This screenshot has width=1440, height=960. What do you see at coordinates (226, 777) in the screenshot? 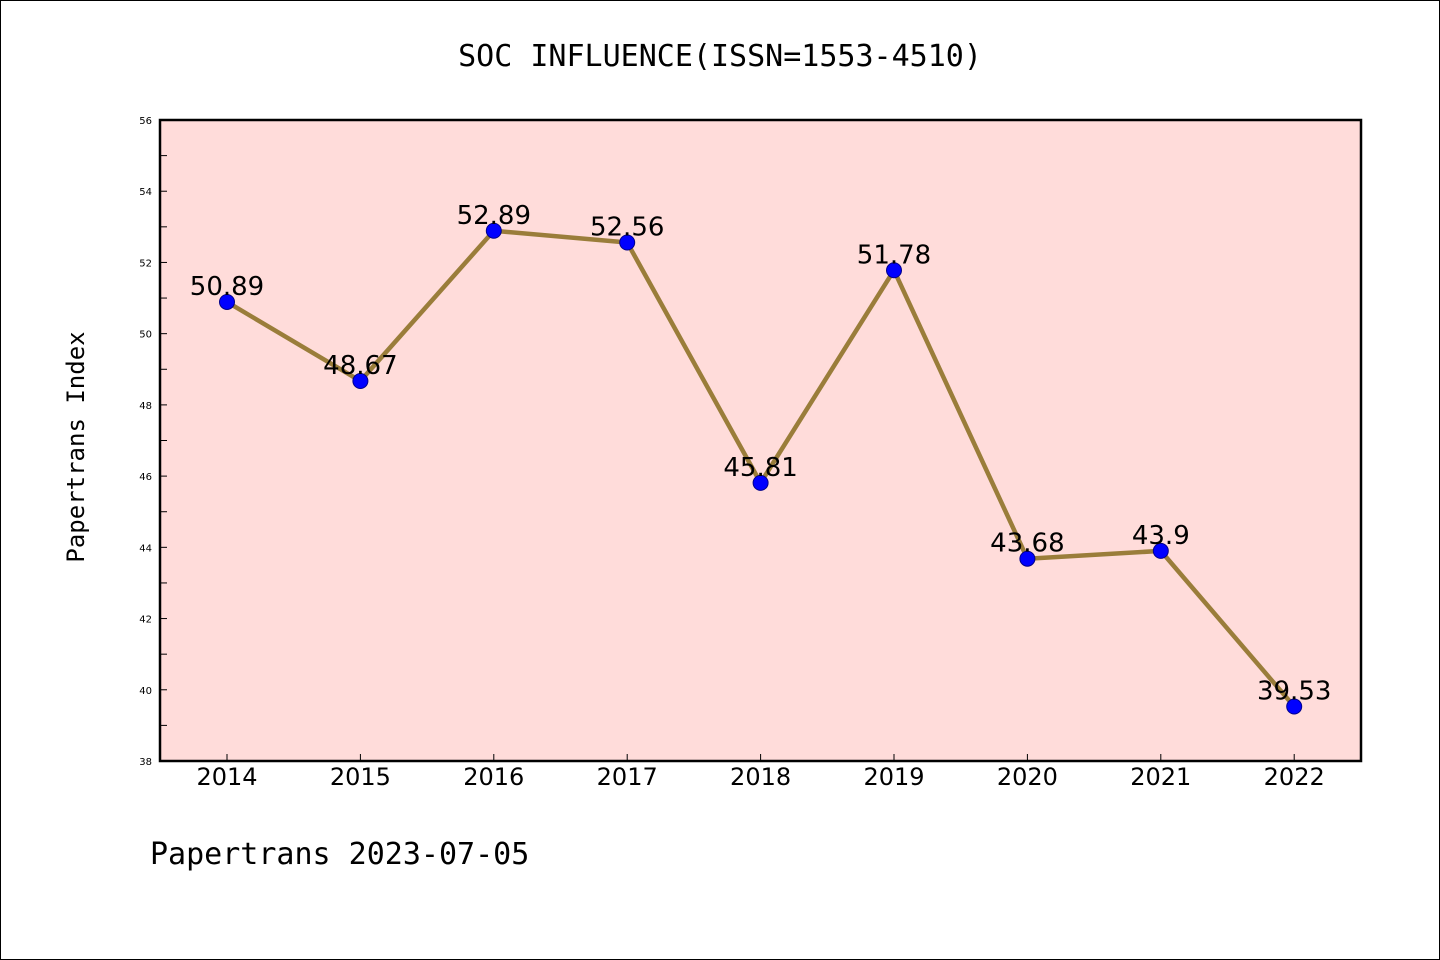
I see `x-tick-label: 2014` at bounding box center [226, 777].